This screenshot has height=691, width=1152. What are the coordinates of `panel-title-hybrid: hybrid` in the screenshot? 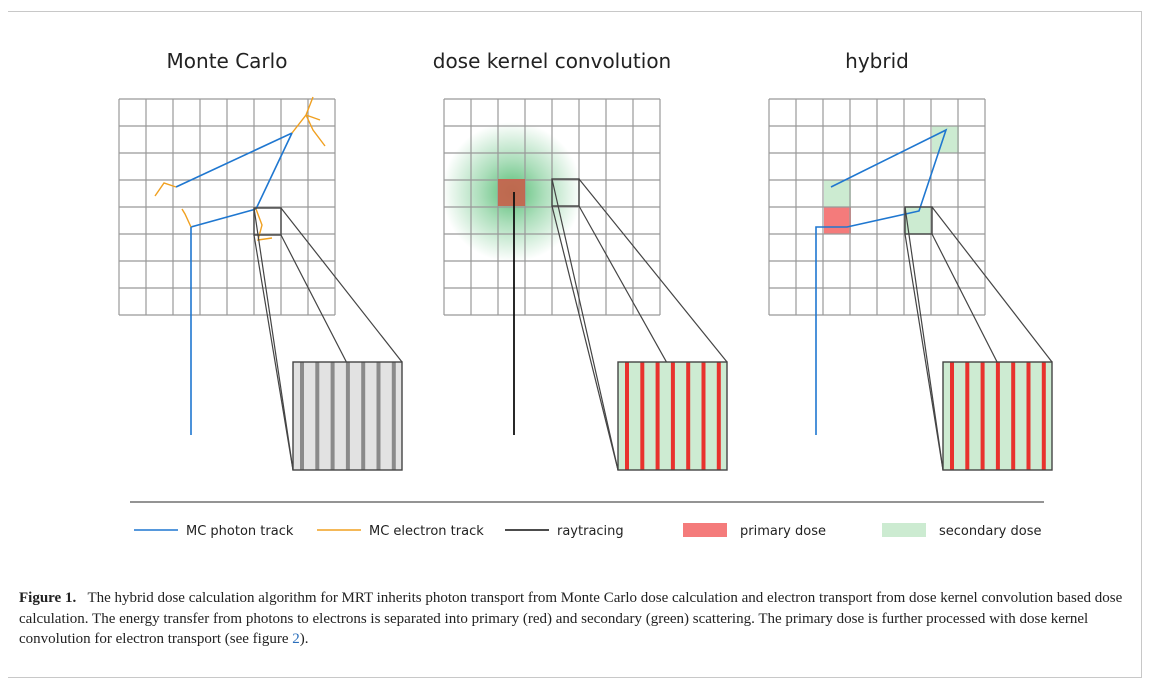 It's located at (877, 61).